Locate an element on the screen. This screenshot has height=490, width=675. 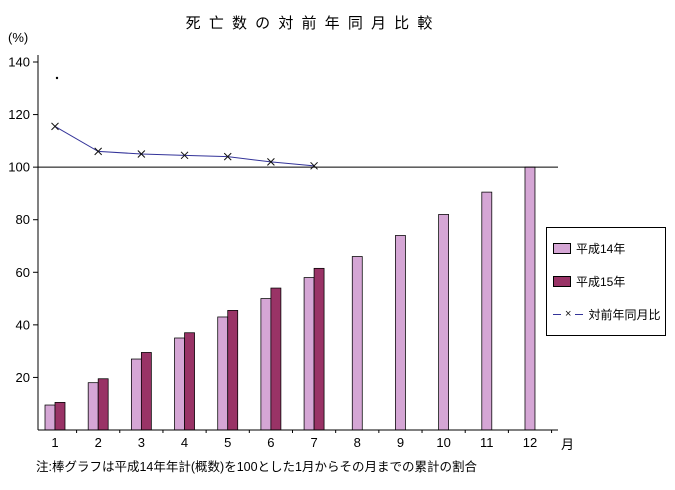
x-axis-tick-label: 2 is located at coordinates (98, 442).